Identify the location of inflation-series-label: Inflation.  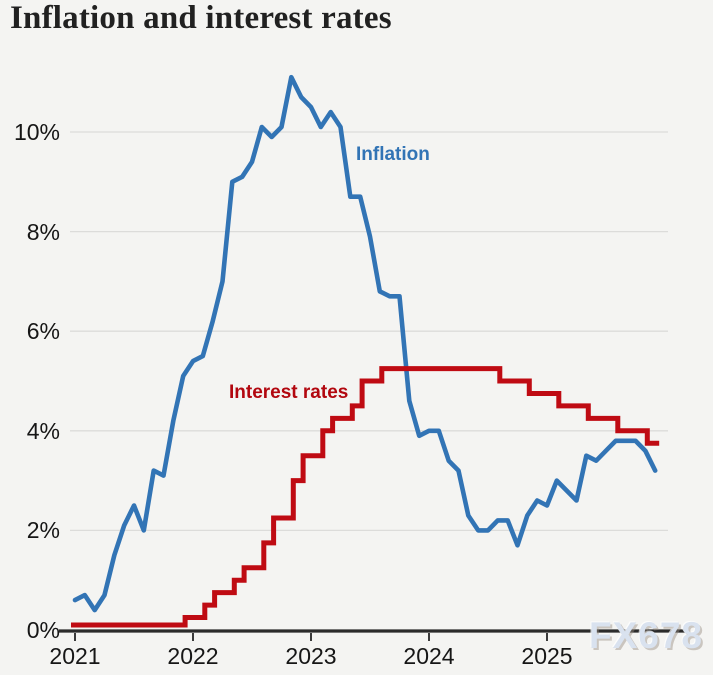
(393, 154).